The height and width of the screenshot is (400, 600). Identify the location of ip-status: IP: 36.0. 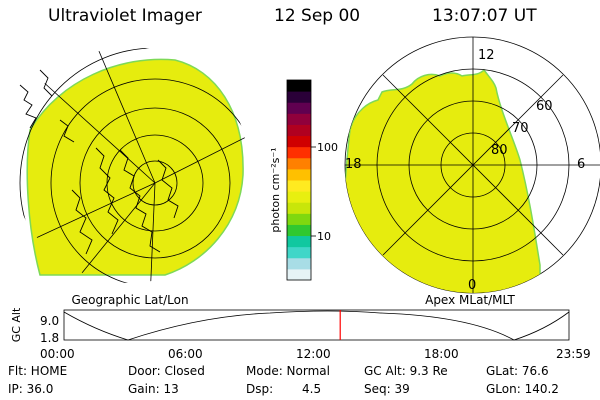
(31, 389).